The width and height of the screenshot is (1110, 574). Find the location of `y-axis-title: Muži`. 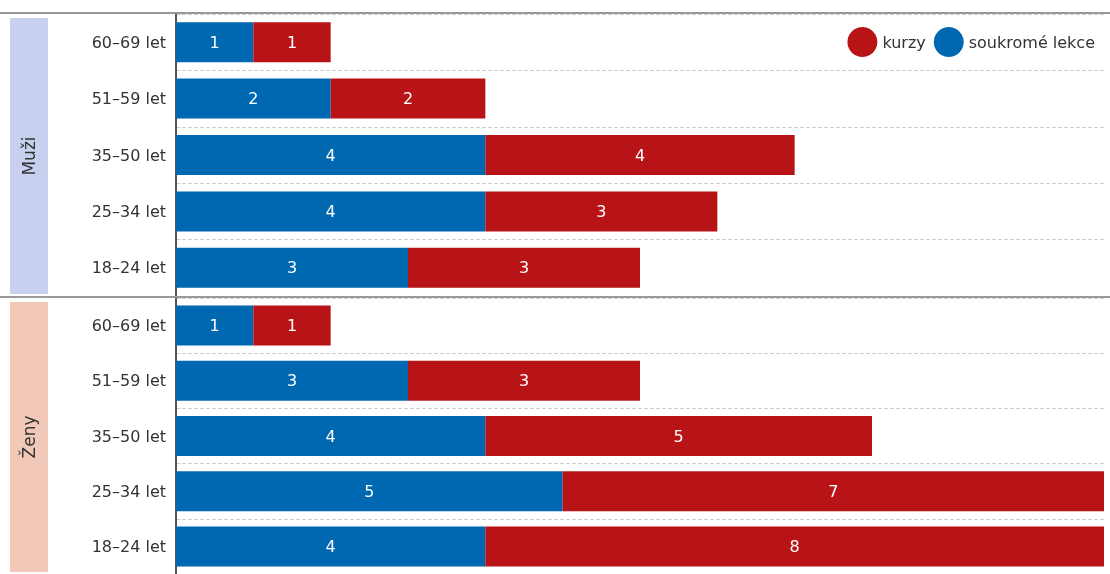

y-axis-title: Muži is located at coordinates (29, 156).